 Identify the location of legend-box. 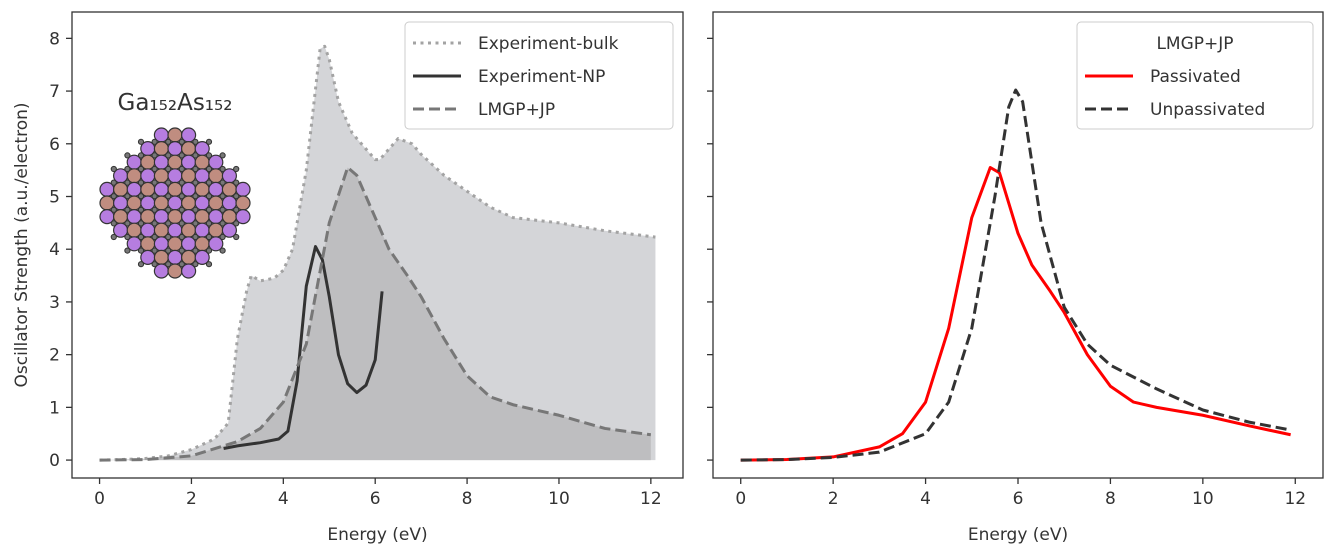
(1195, 75).